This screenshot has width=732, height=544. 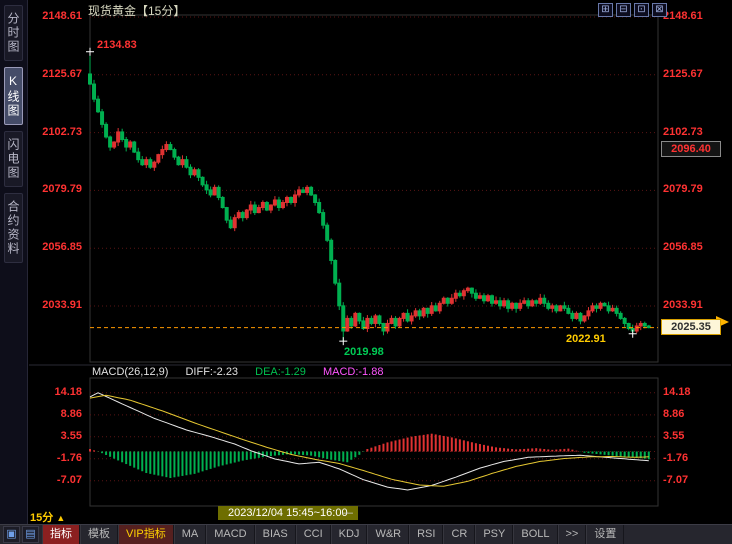 What do you see at coordinates (313, 534) in the screenshot?
I see `footer-tab-cci: CCI` at bounding box center [313, 534].